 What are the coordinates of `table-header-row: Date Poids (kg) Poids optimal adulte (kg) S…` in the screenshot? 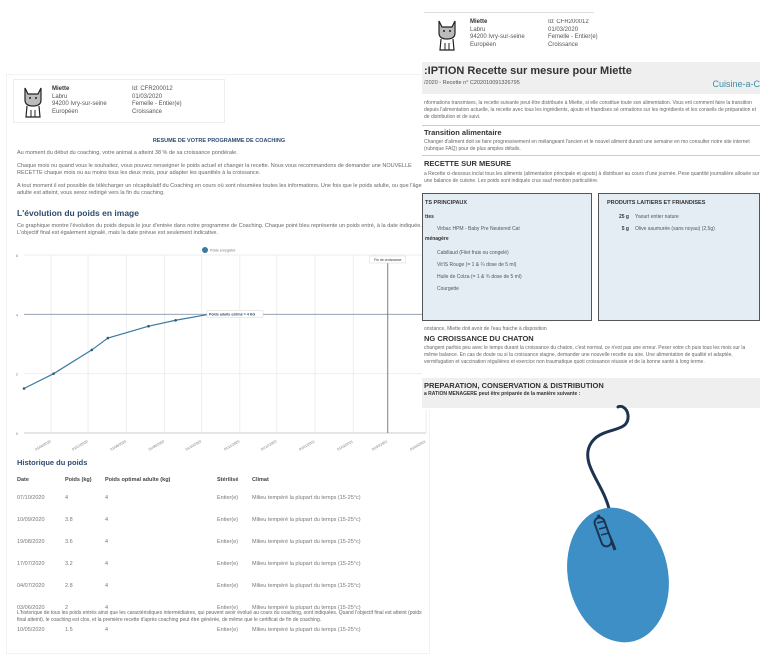 It's located at (217, 480).